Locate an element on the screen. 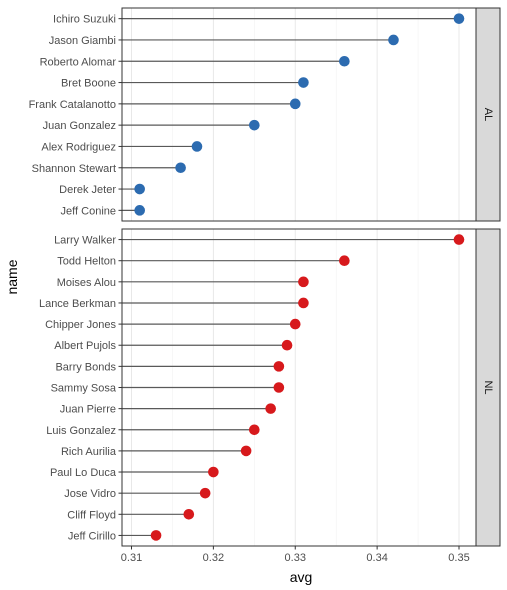  x-tick-label: 0.32 is located at coordinates (213, 558).